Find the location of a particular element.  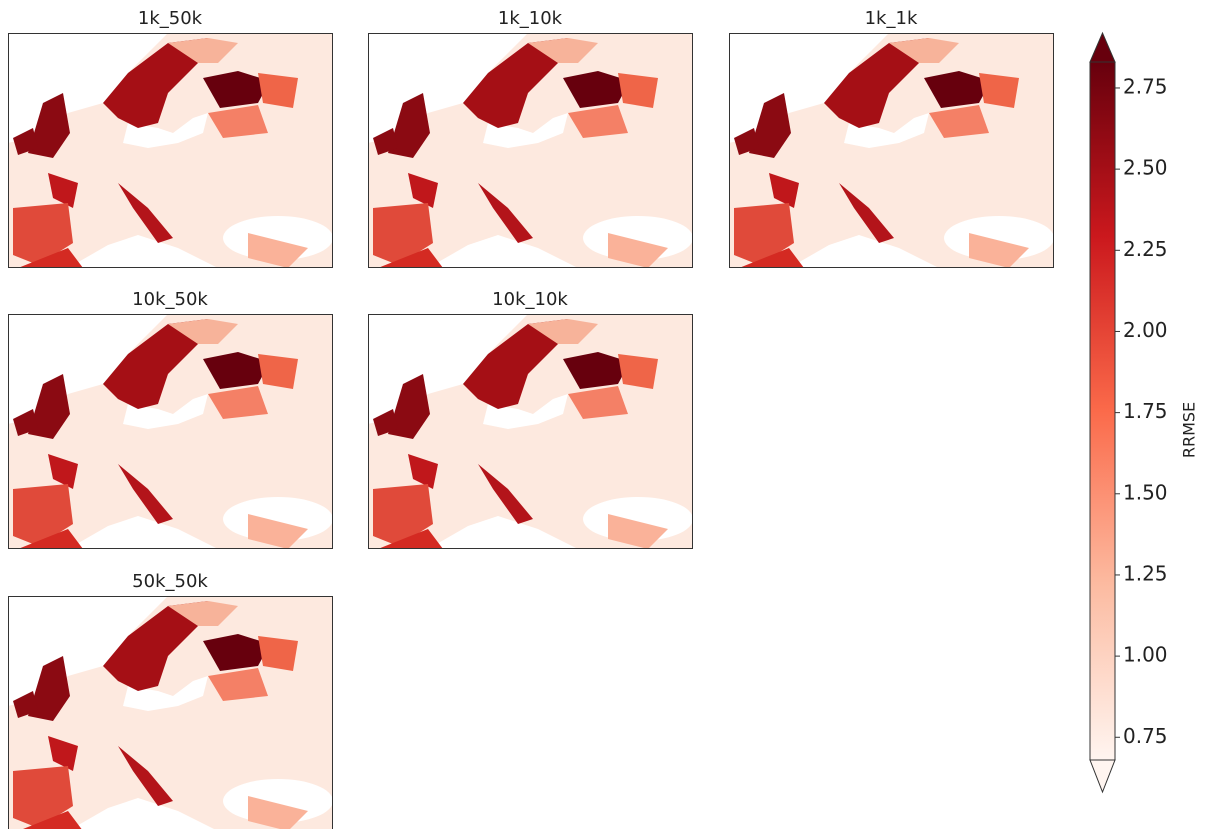

colorbar-tick-label: 2.25 is located at coordinates (1145, 249).